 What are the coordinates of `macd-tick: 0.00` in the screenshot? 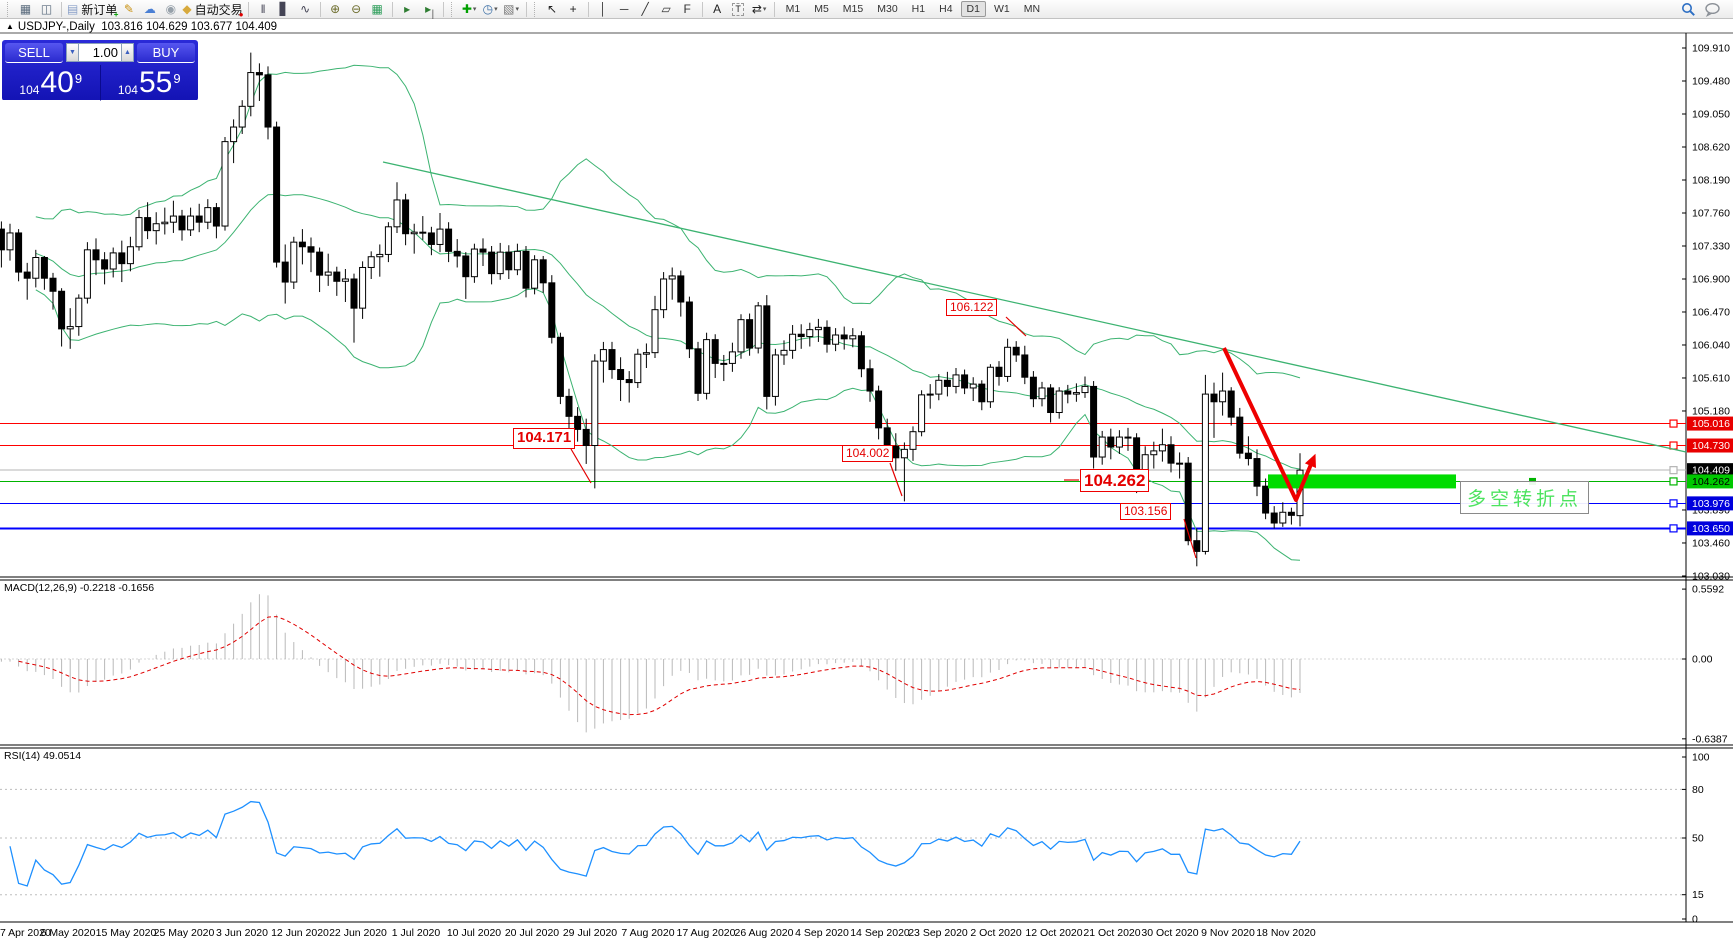 It's located at (1702, 660).